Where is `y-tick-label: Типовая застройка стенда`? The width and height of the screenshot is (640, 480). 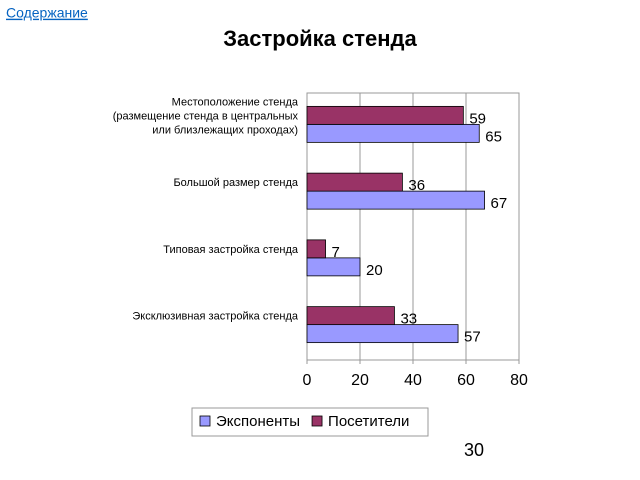 y-tick-label: Типовая застройка стенда is located at coordinates (231, 250).